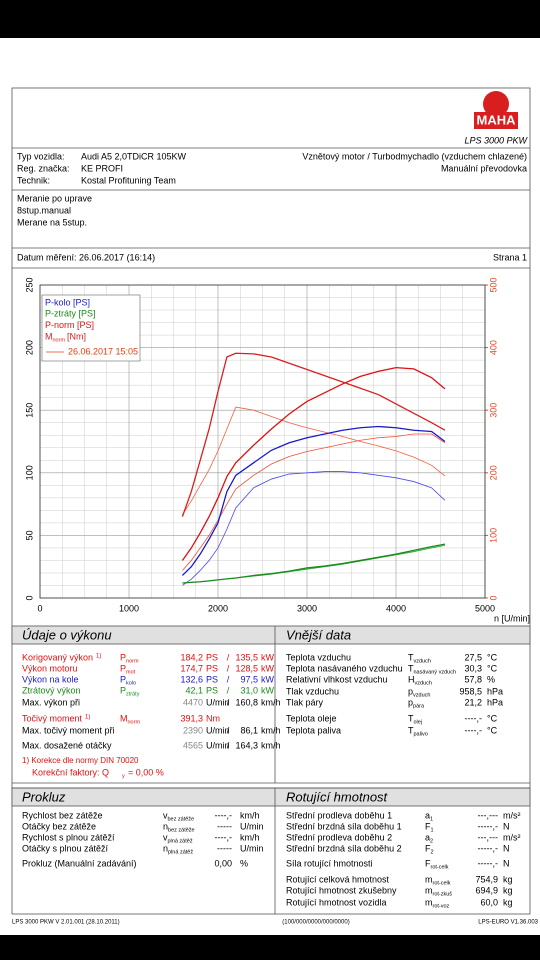 This screenshot has width=540, height=960. What do you see at coordinates (315, 923) in the screenshot?
I see `footer-center: (100/000/0000/000/0000)` at bounding box center [315, 923].